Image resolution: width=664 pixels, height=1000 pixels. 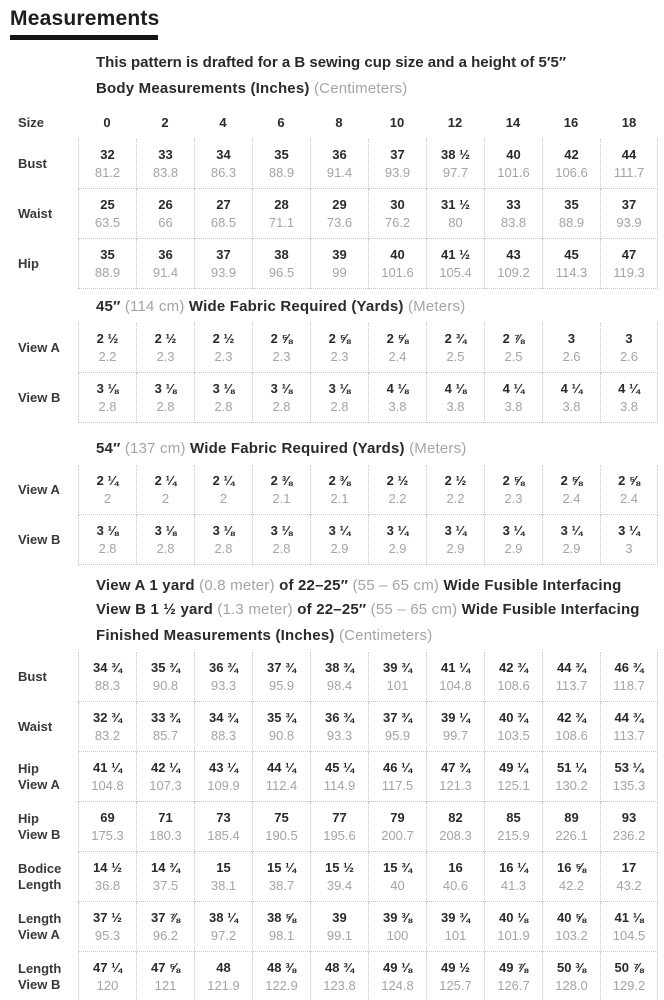 What do you see at coordinates (223, 272) in the screenshot?
I see `centimeters-value: 93.9` at bounding box center [223, 272].